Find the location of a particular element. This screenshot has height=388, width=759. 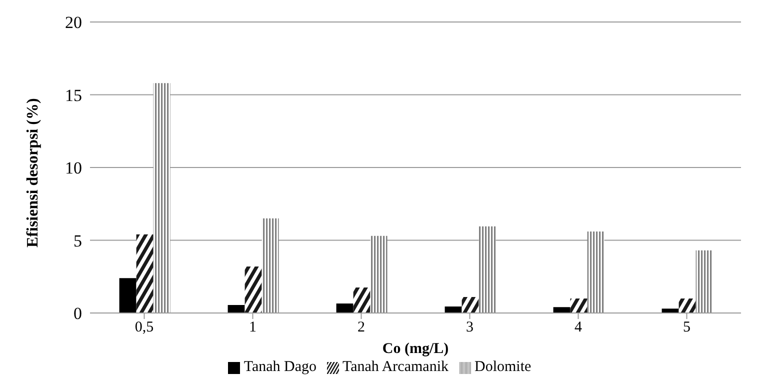

x-tick-label: 0,5 is located at coordinates (144, 328).